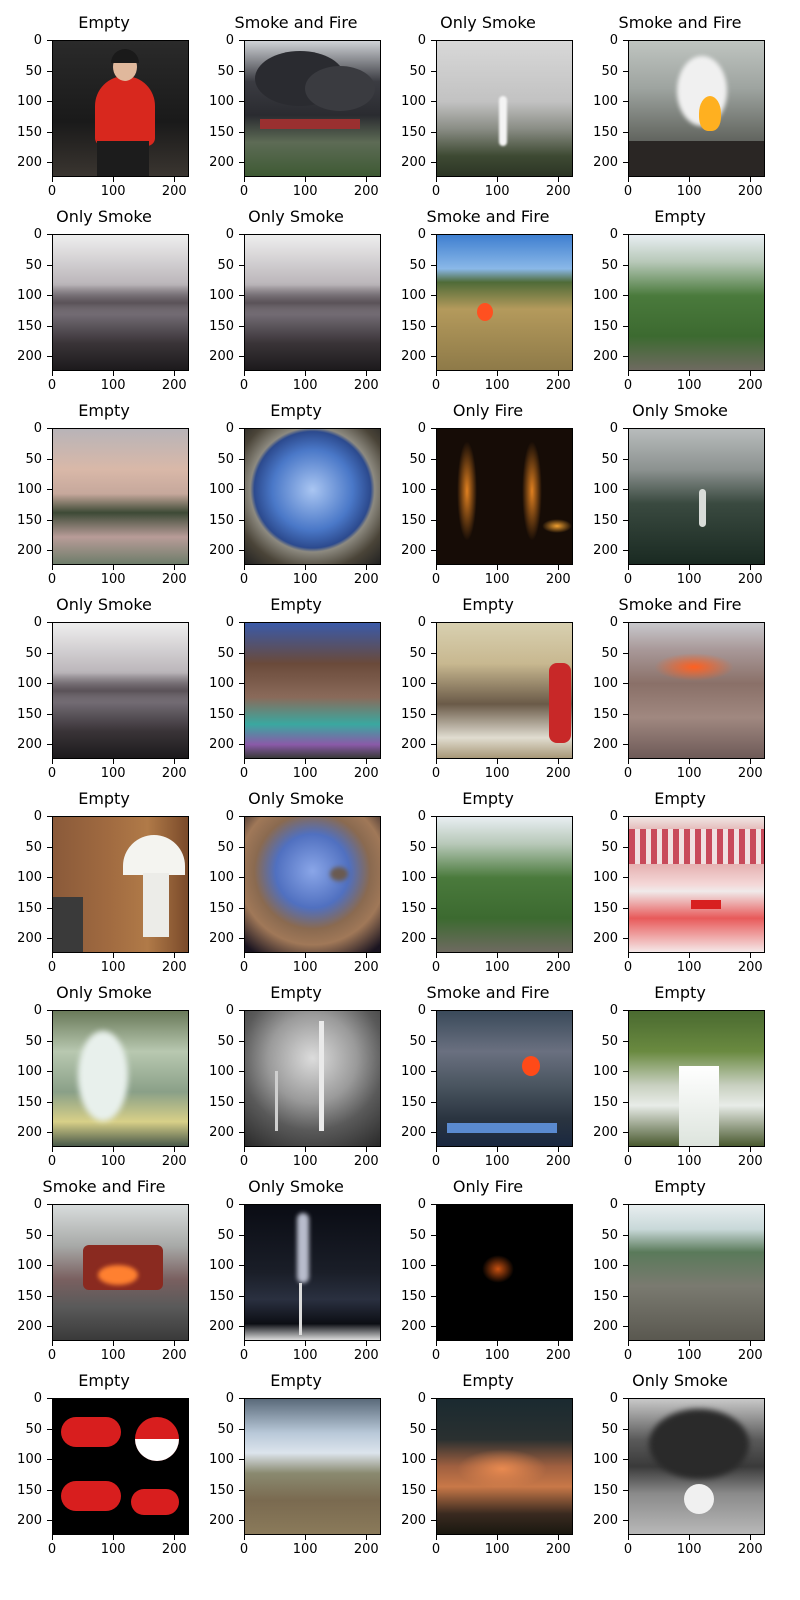 This screenshot has width=800, height=1600. Describe the element at coordinates (488, 604) in the screenshot. I see `panel-title: Empty` at that location.